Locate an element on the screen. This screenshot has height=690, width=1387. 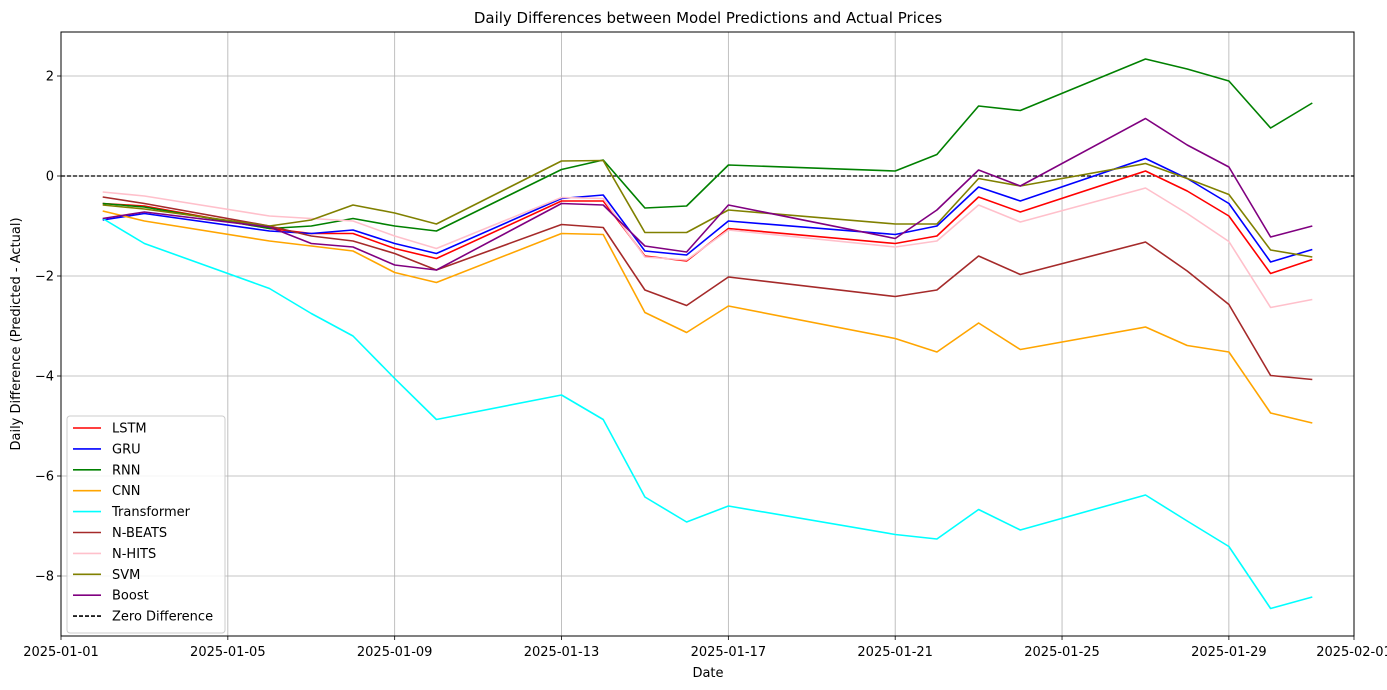
y-tick-label: −4 is located at coordinates (44, 377).